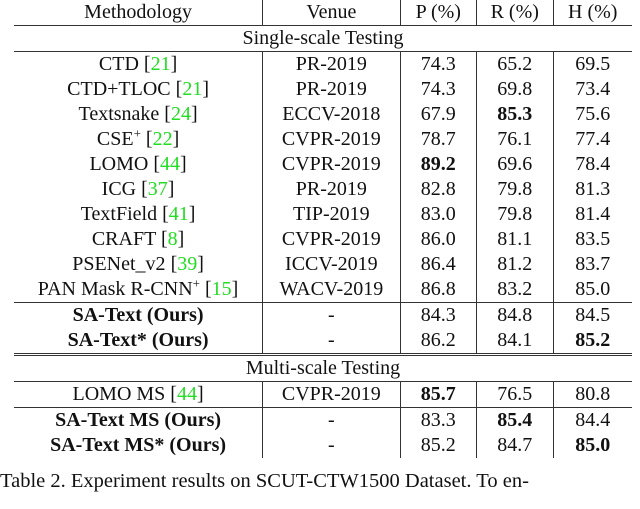 The width and height of the screenshot is (640, 509). Describe the element at coordinates (331, 214) in the screenshot. I see `venue-cell: TIP-2019` at that location.